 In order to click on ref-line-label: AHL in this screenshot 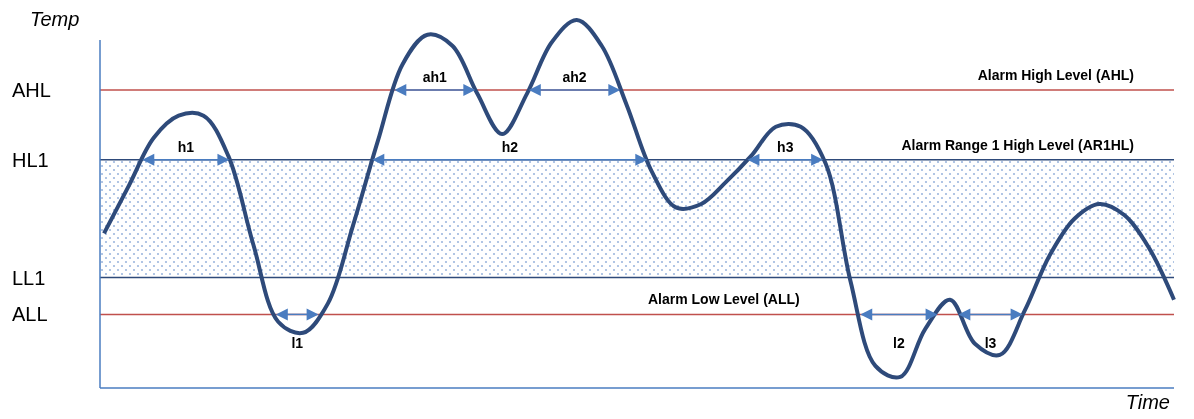, I will do `click(31, 89)`.